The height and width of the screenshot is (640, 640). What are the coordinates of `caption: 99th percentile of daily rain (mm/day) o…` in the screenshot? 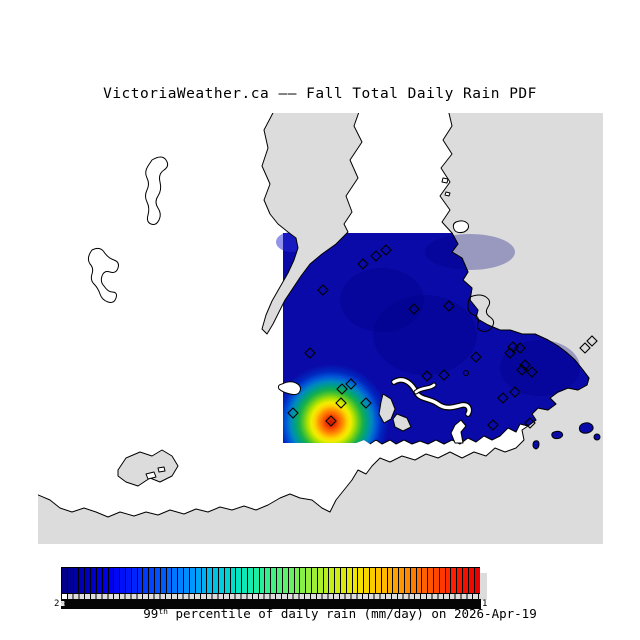 It's located at (340, 613).